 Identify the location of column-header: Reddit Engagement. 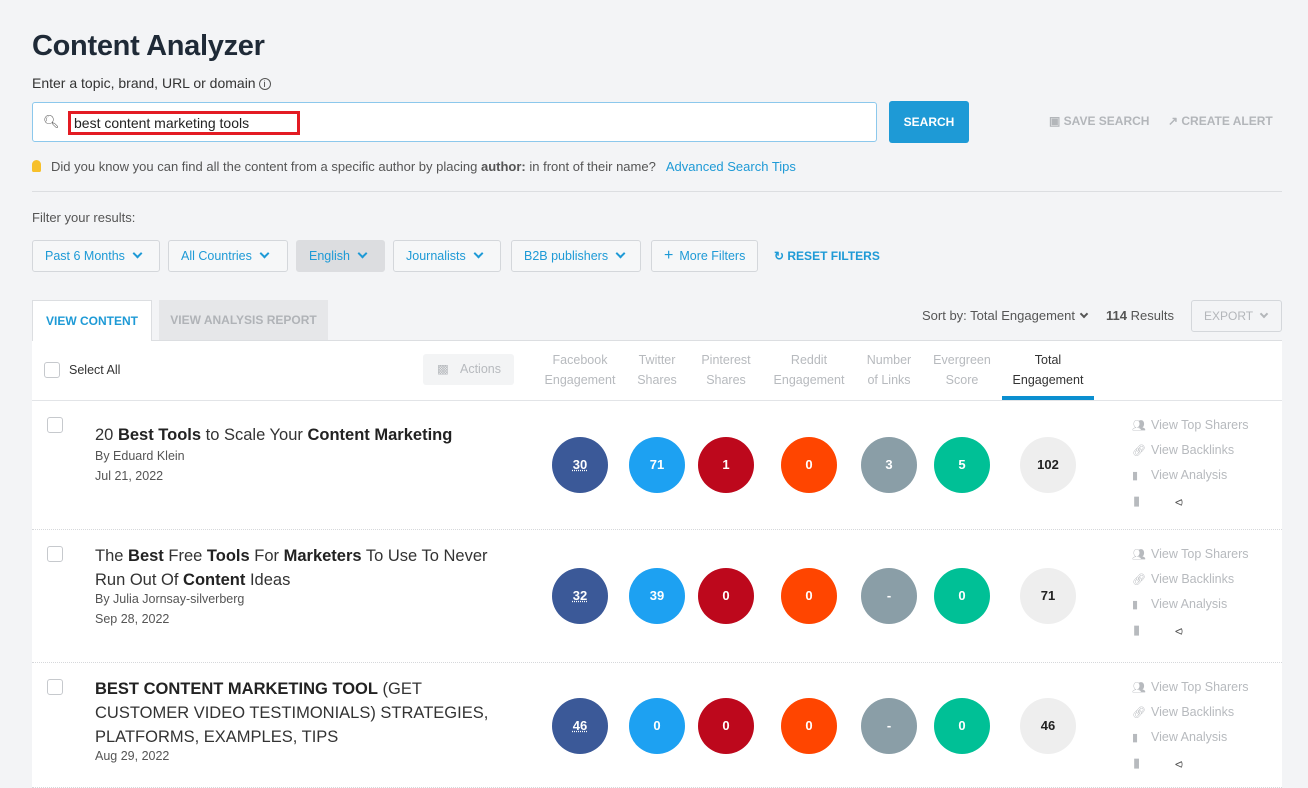
(809, 370).